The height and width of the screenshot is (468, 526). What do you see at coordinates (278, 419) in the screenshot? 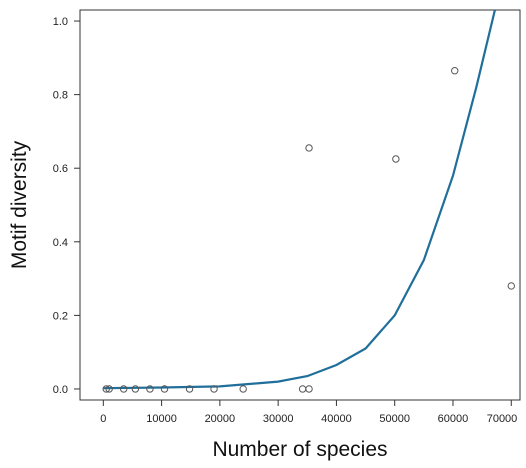
I see `x-tick-label: 30000` at bounding box center [278, 419].